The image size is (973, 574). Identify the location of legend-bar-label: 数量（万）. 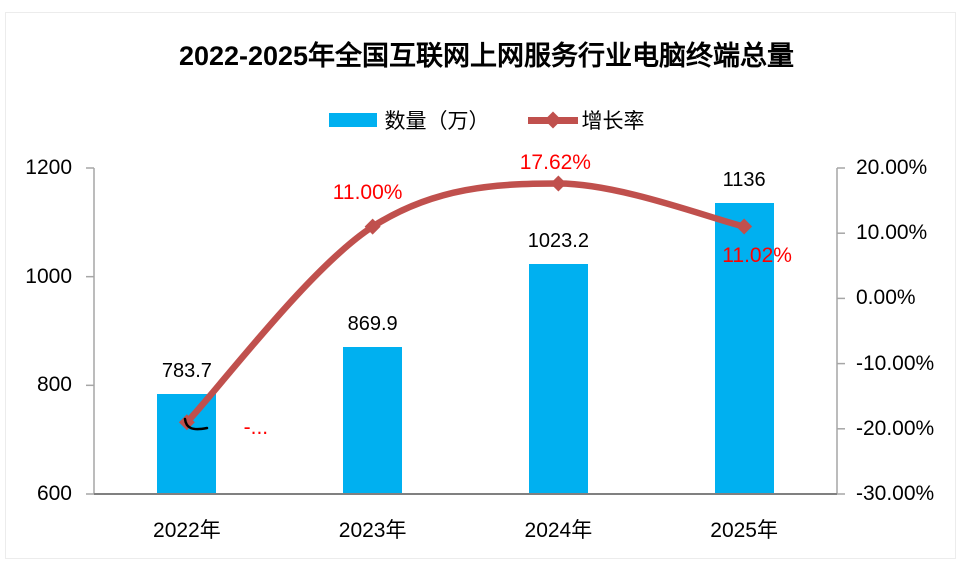
(437, 121).